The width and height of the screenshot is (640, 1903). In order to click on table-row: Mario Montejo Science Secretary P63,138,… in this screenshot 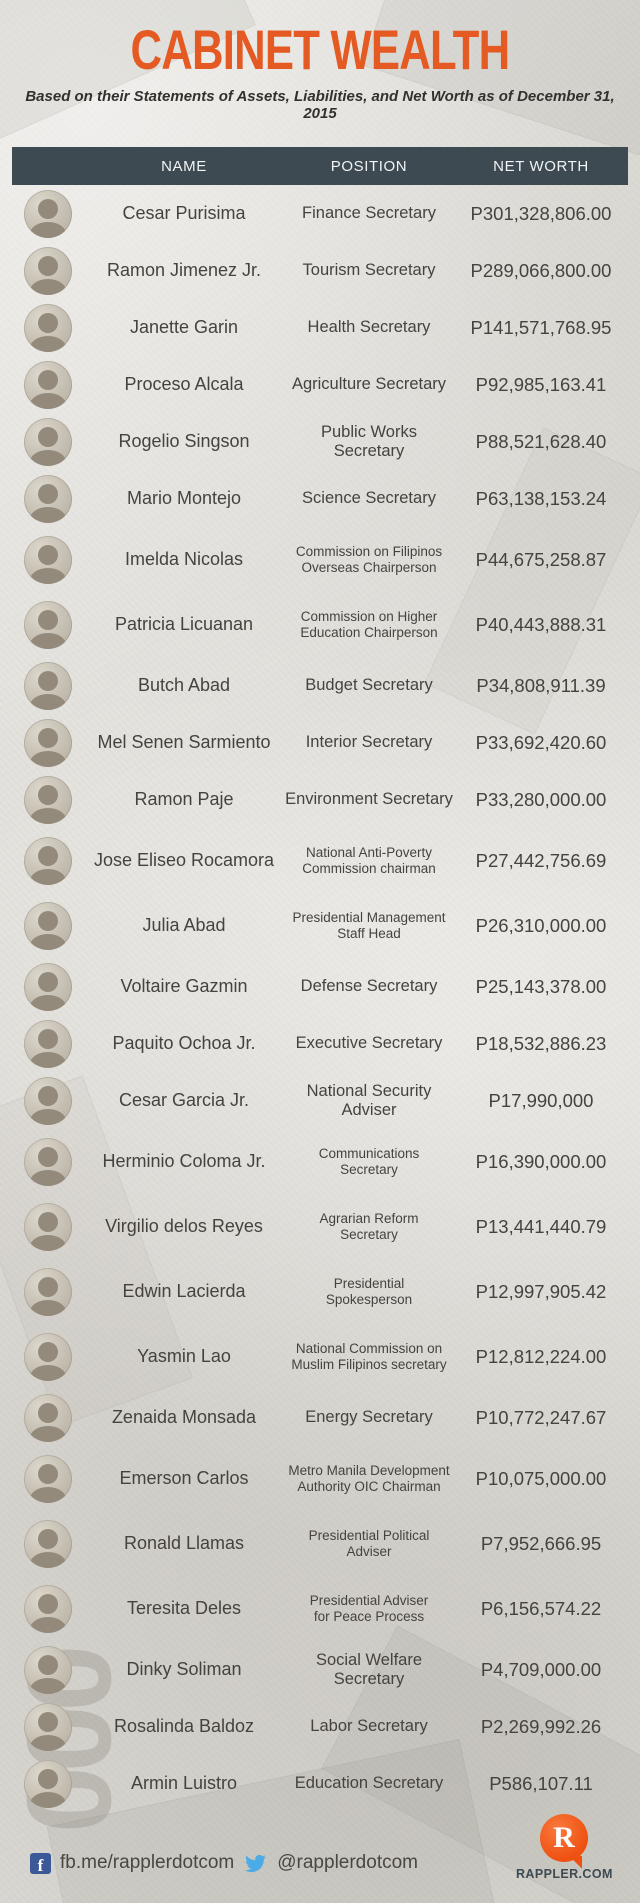, I will do `click(320, 498)`.